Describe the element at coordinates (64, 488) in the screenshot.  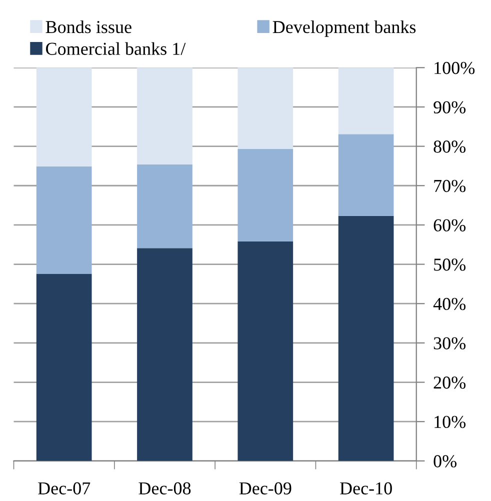
I see `x-tick-label: Dec-07` at that location.